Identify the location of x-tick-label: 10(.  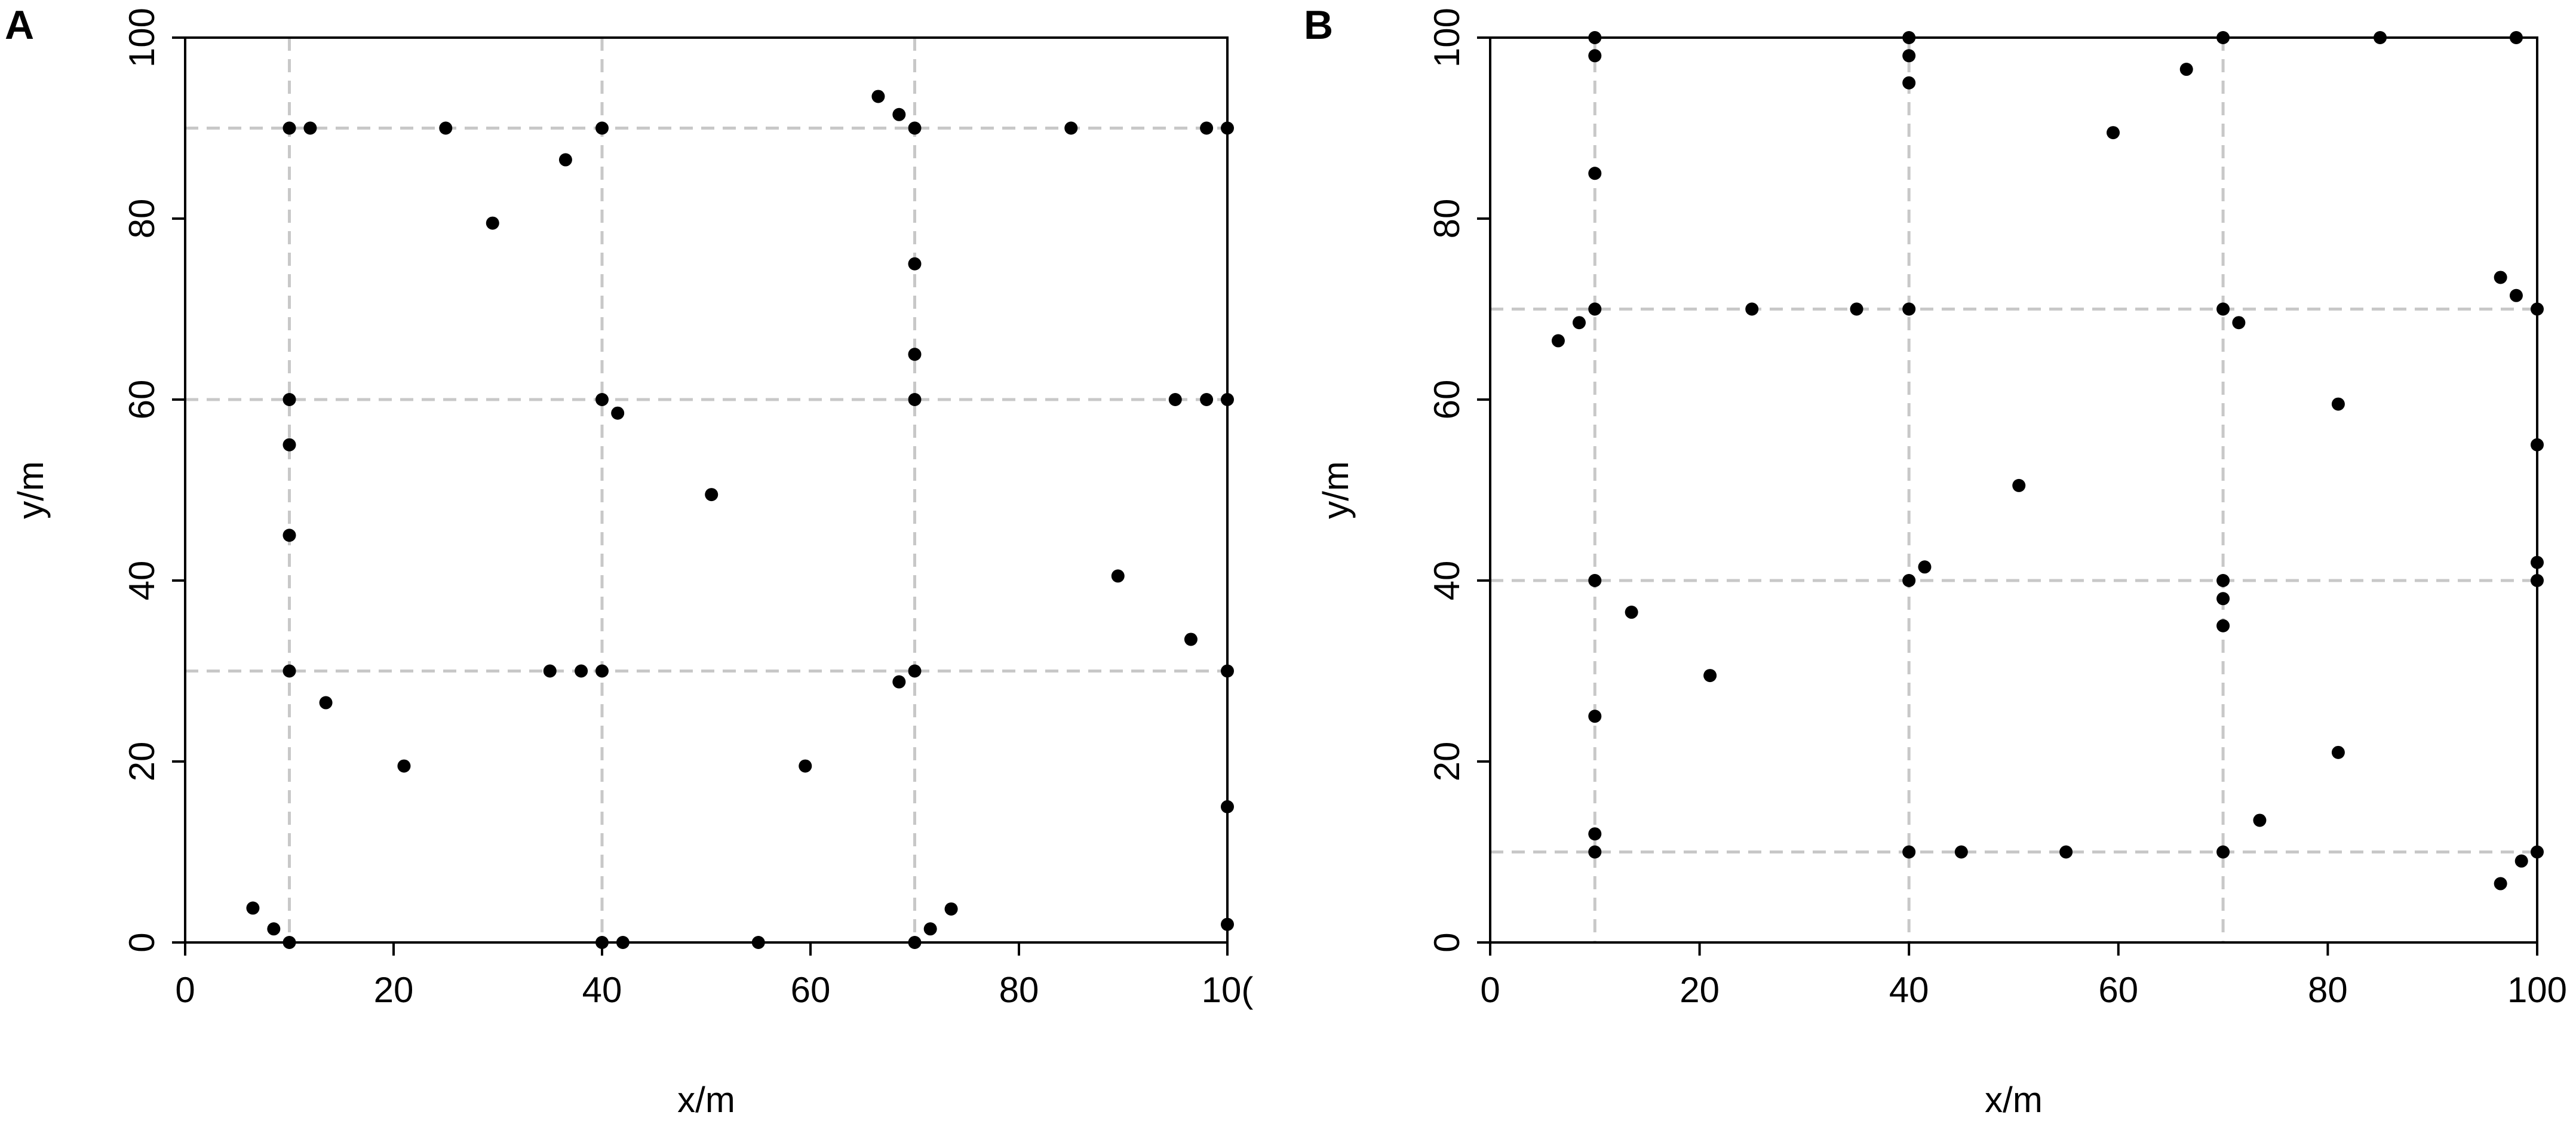
(1228, 990).